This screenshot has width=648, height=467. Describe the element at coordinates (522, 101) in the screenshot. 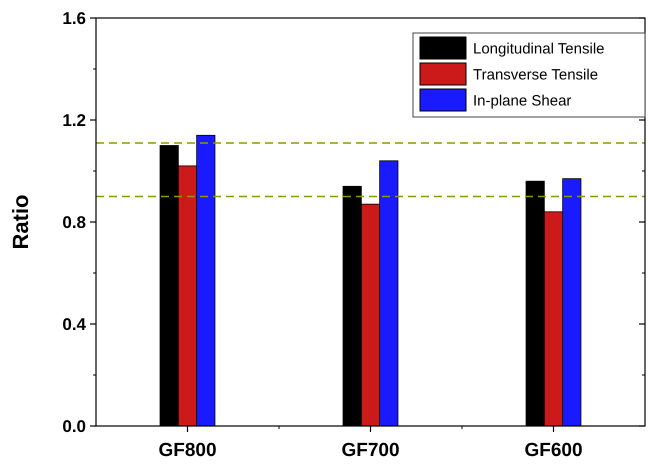

I see `legend-label: In-plane Shear` at that location.